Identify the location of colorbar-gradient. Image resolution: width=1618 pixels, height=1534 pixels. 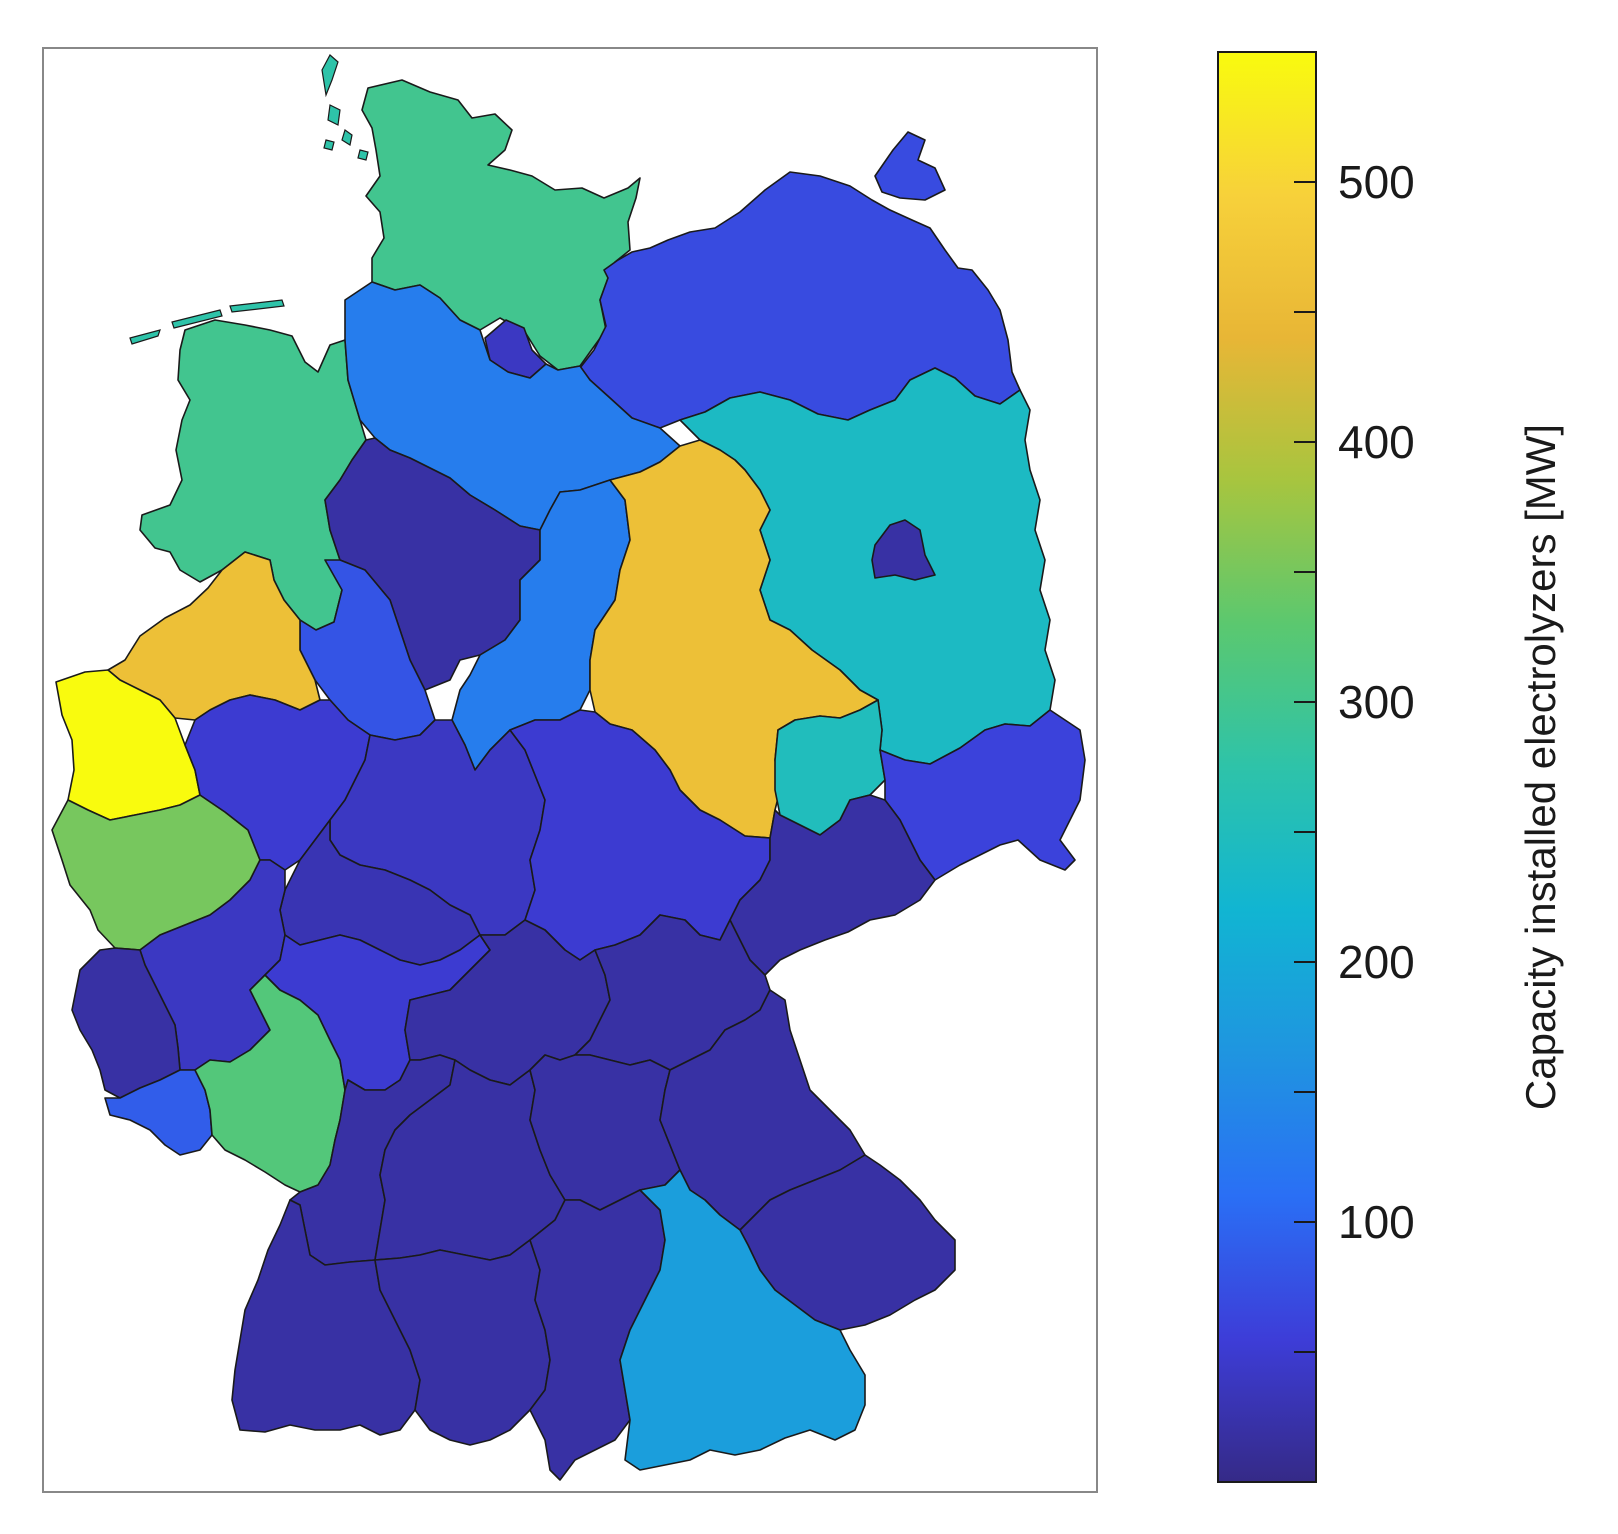
(1267, 767).